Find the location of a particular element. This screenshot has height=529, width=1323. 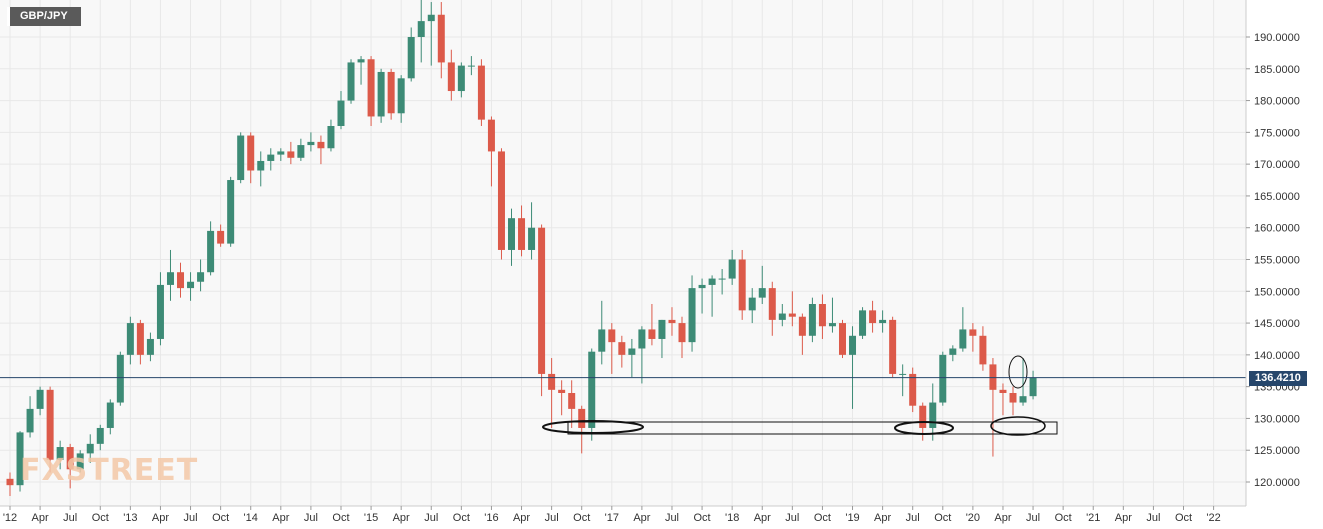

y-tick-label: 155.0000 is located at coordinates (1277, 261).